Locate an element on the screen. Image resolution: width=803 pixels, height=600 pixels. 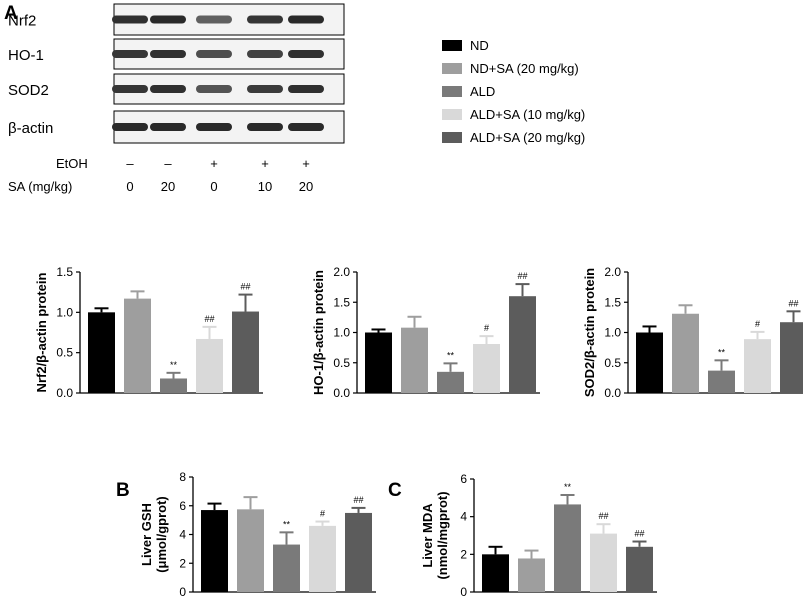
blot-label-1: HO-1 is located at coordinates (26, 55).